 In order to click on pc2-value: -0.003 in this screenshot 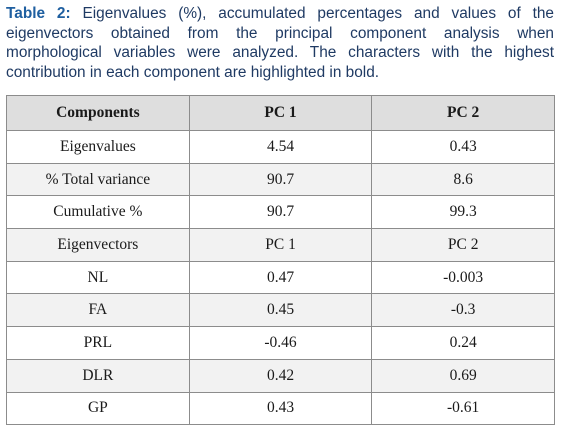, I will do `click(463, 277)`.